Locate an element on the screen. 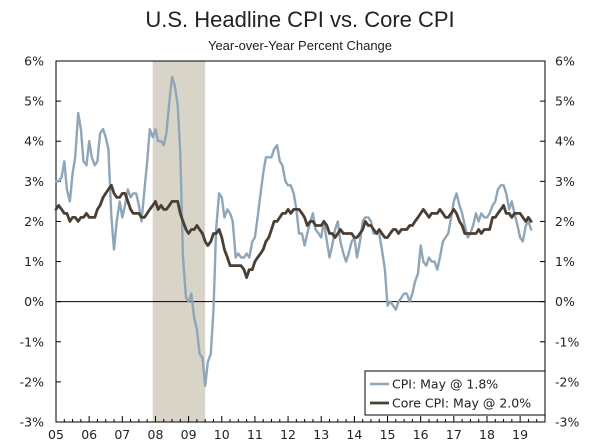 The image size is (600, 448). y-tick-label-right: 2% is located at coordinates (565, 221).